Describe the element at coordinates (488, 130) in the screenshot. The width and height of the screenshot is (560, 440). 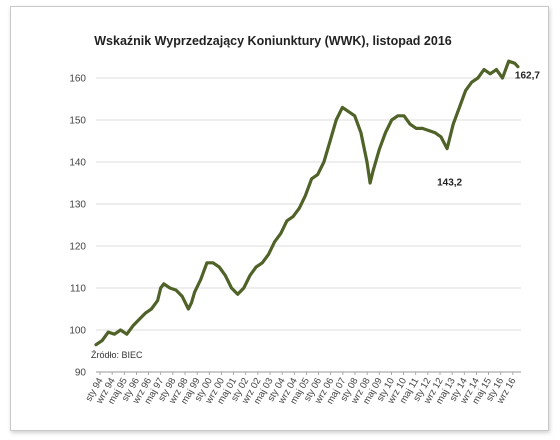
I see `annotations: 162,7 143,2` at that location.